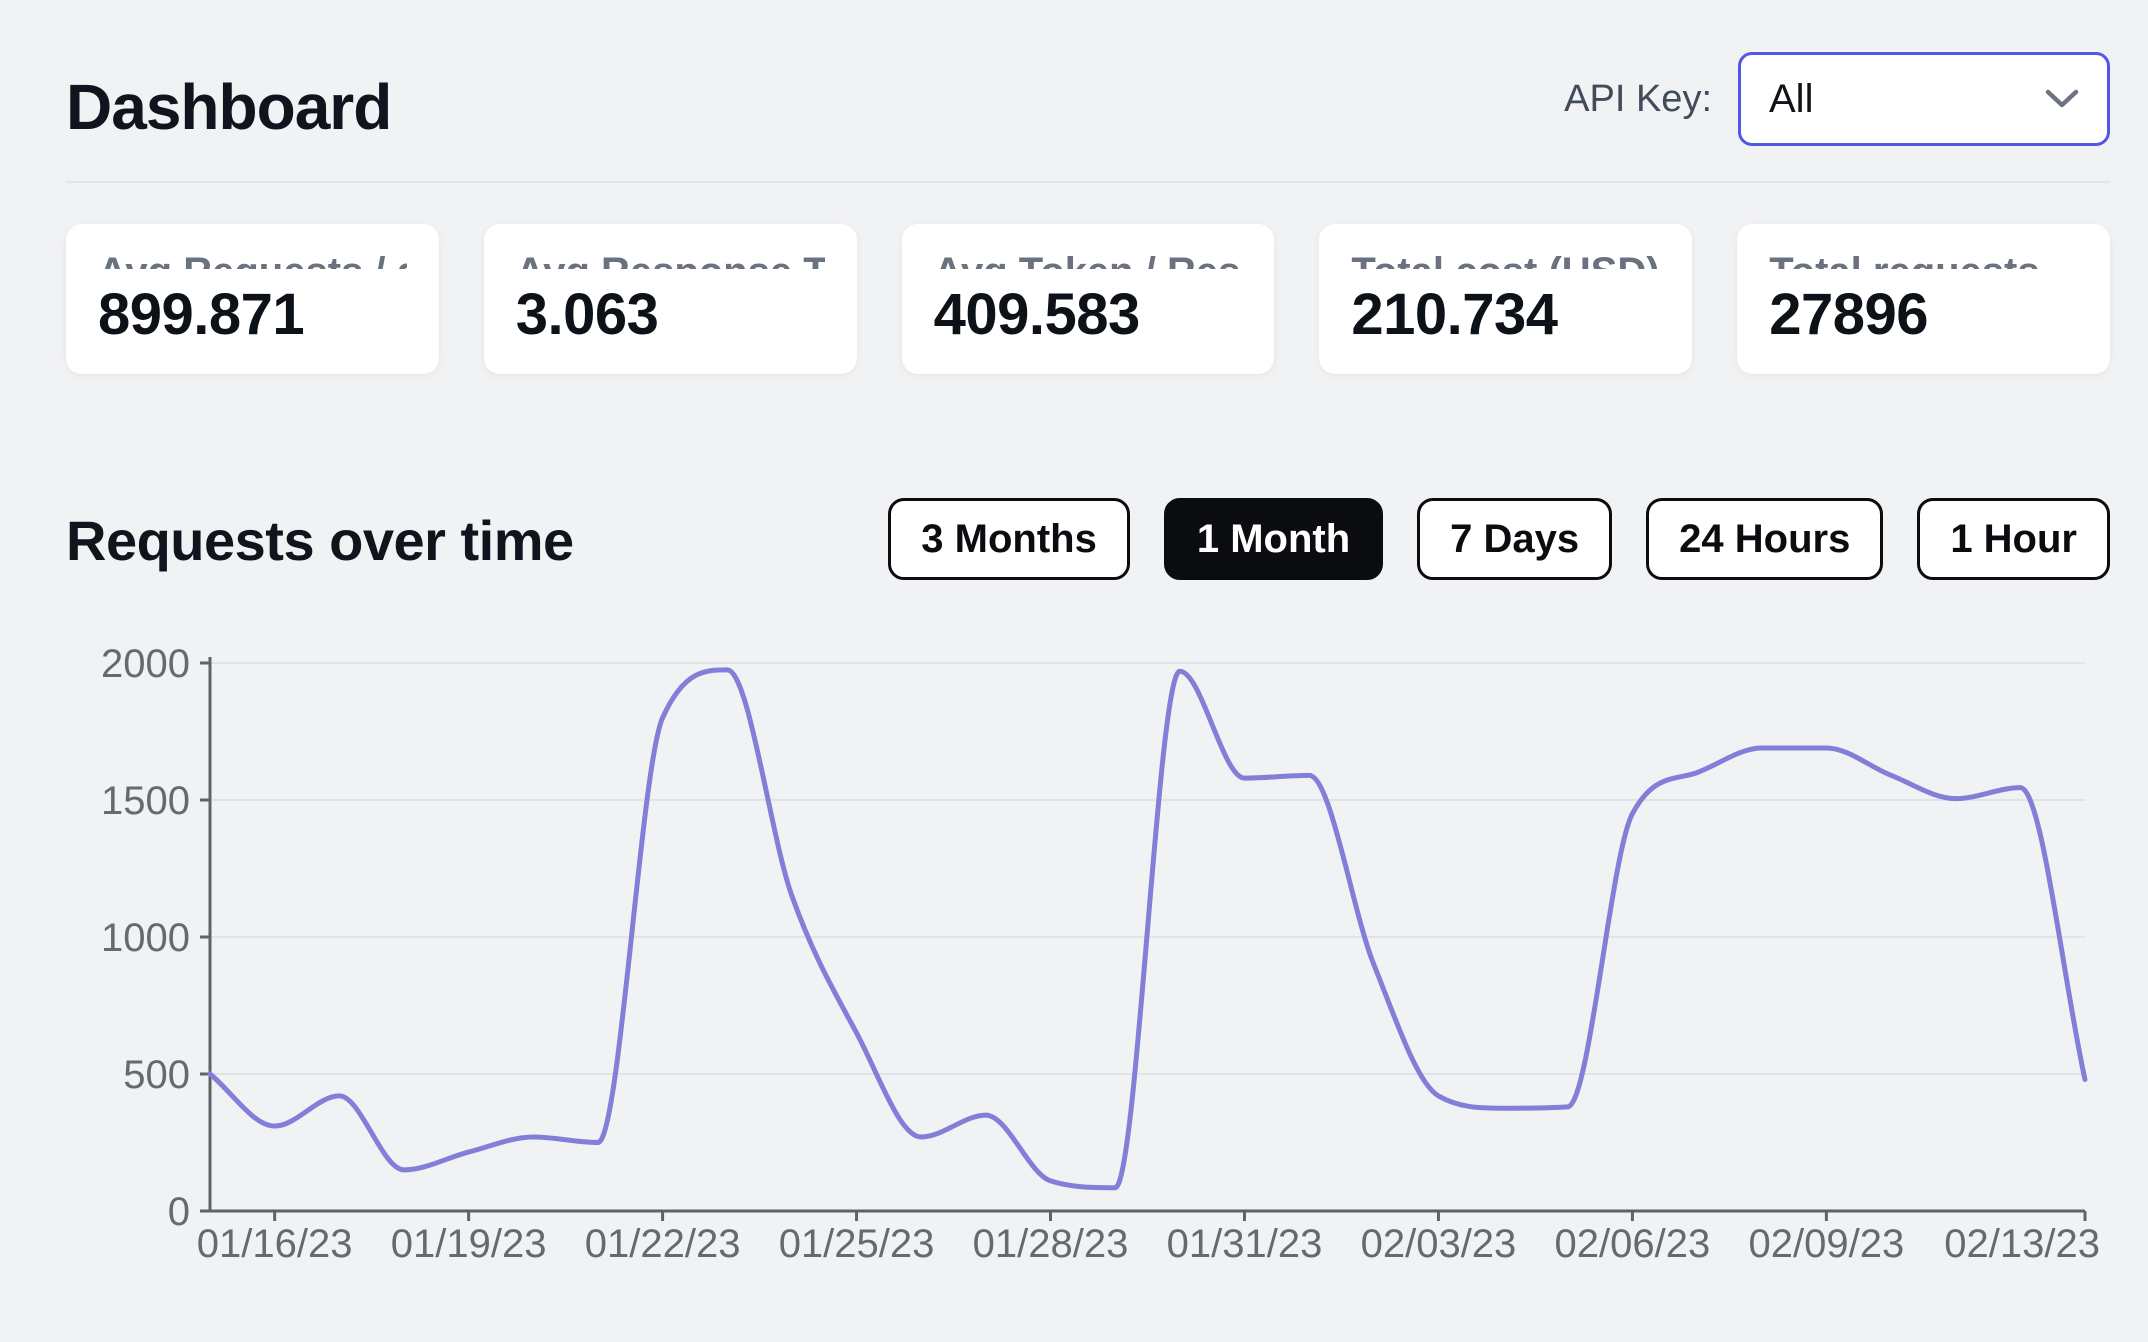 The image size is (2148, 1342). I want to click on stat-value: 899.871, so click(201, 314).